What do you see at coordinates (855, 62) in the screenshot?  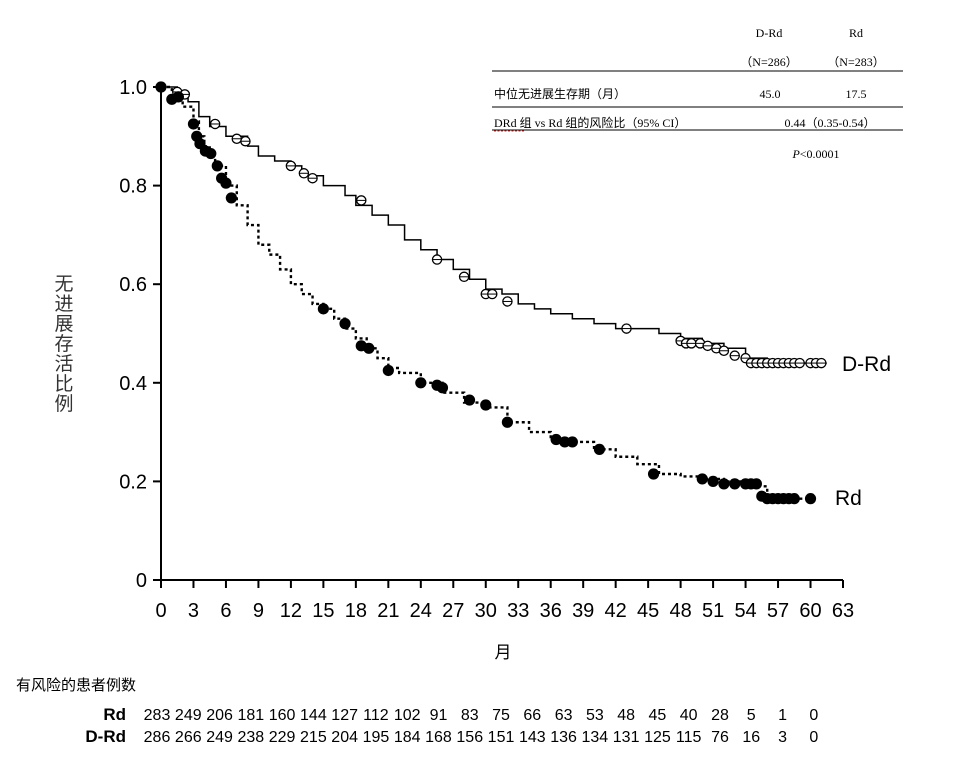 I see `table-col-n-rd: （N=283）` at bounding box center [855, 62].